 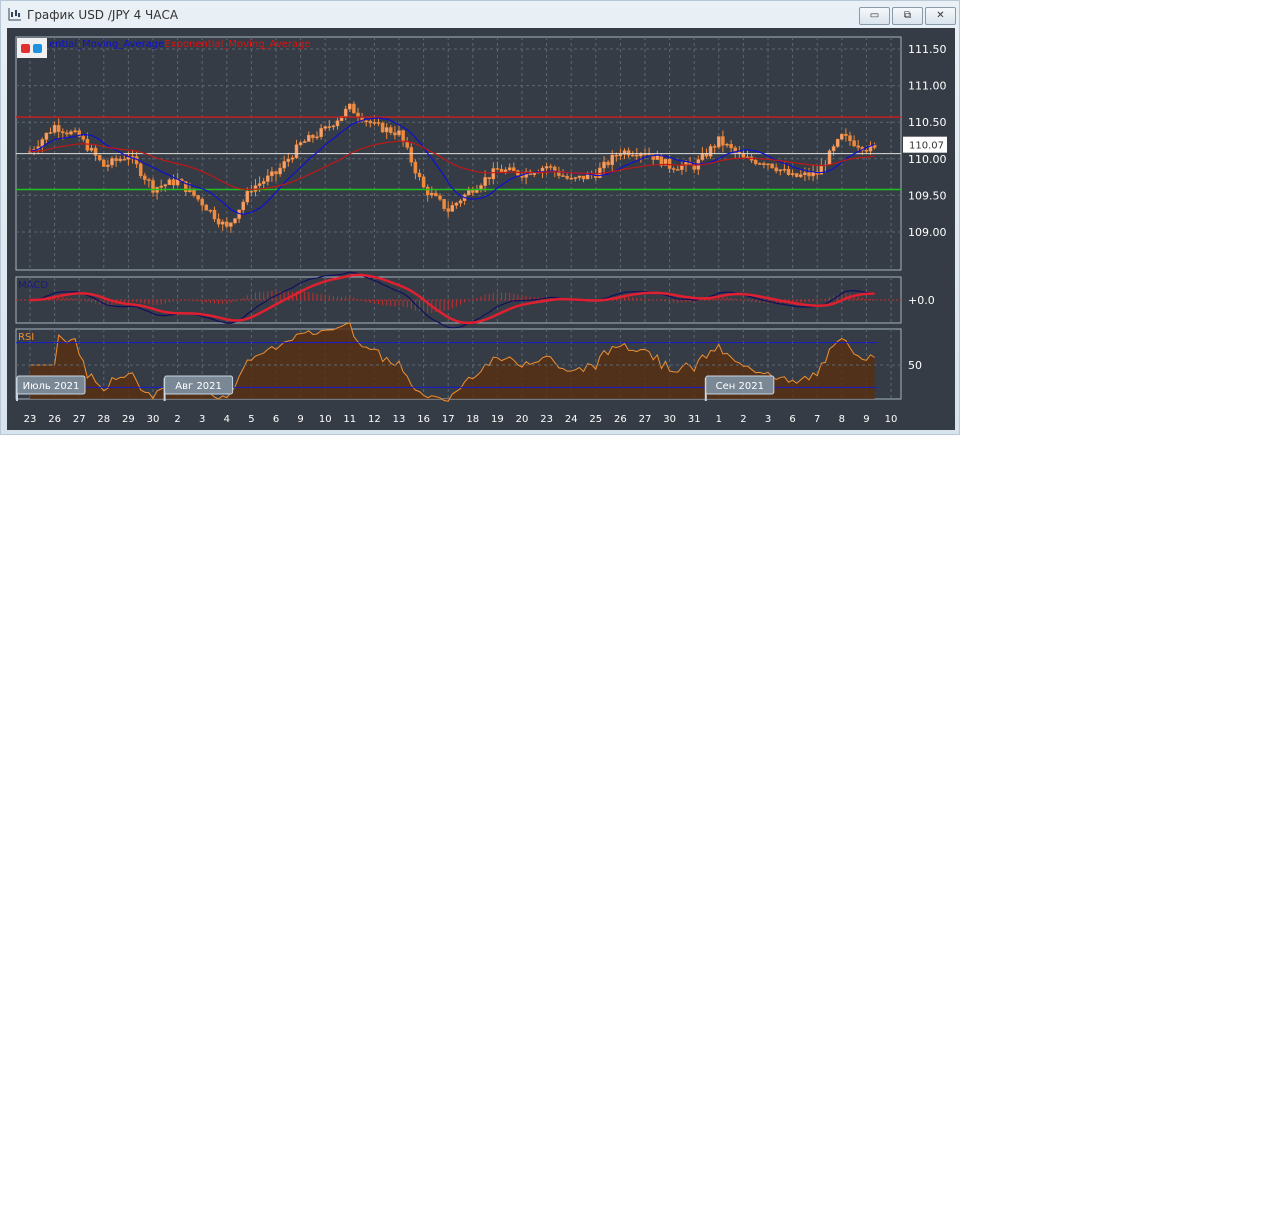 What do you see at coordinates (452, 362) in the screenshot?
I see `rsi-area` at bounding box center [452, 362].